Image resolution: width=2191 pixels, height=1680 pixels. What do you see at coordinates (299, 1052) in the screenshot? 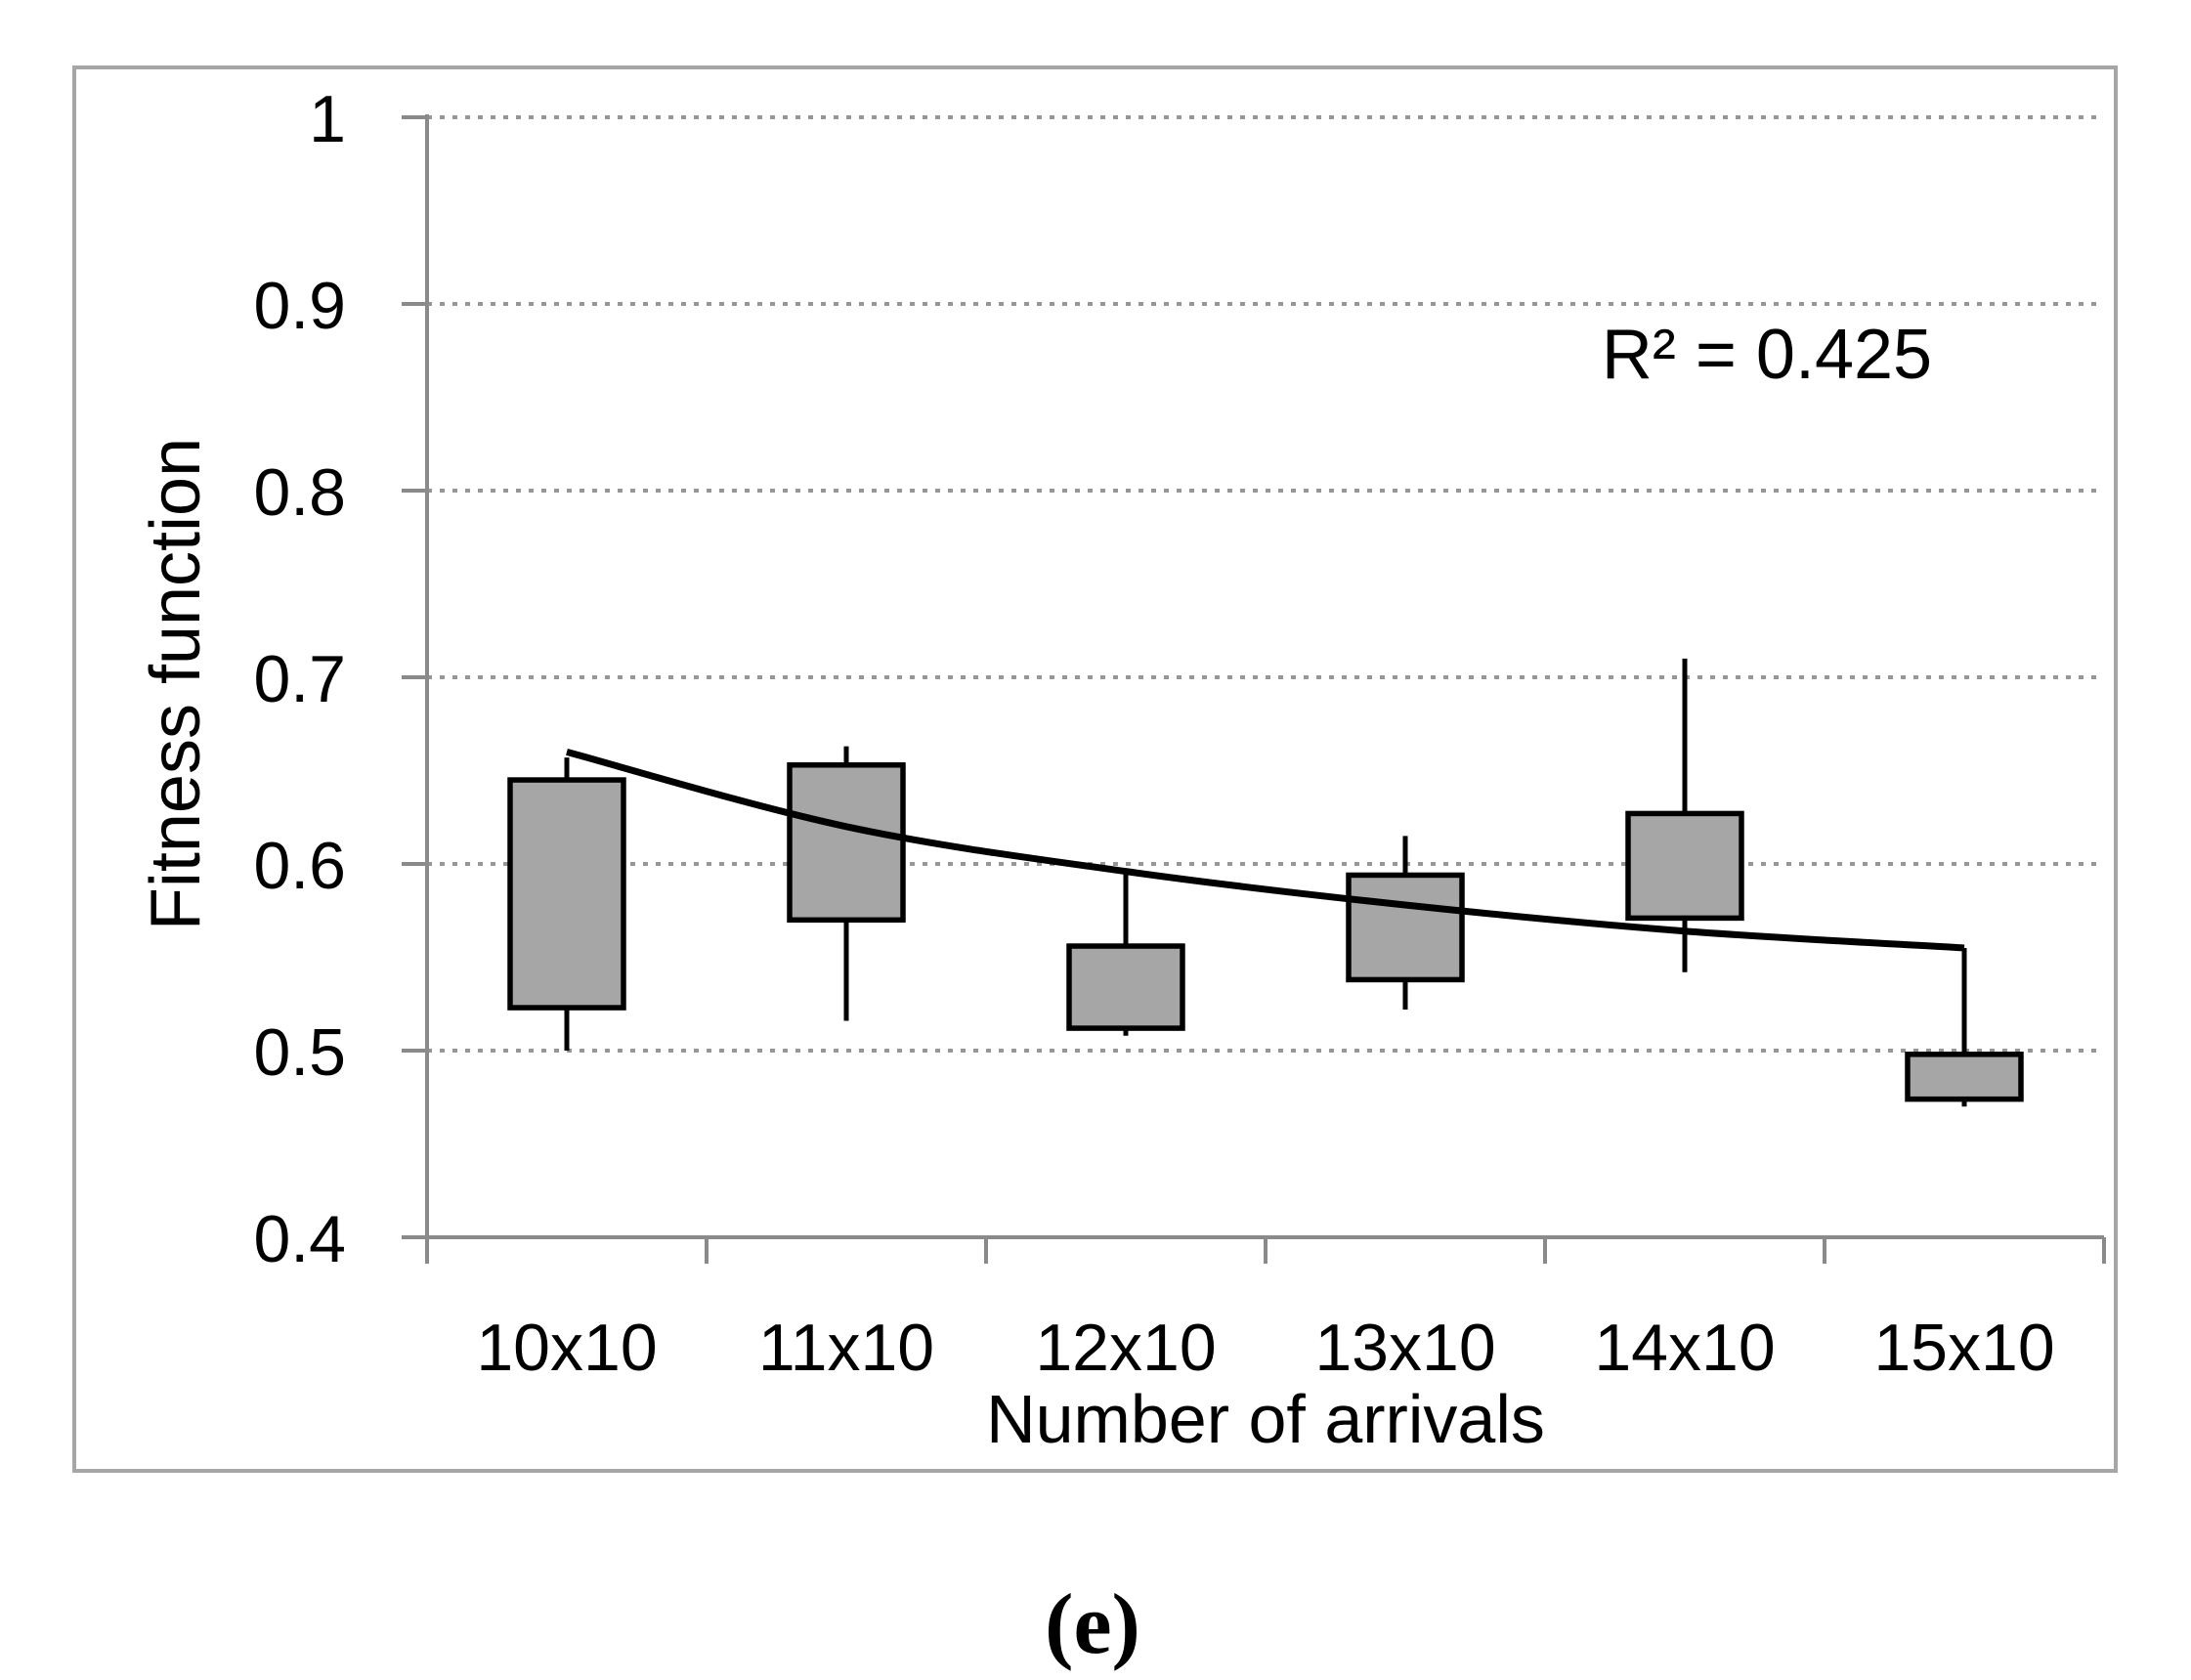
I see `y-tick-label-0.5: 0.5` at bounding box center [299, 1052].